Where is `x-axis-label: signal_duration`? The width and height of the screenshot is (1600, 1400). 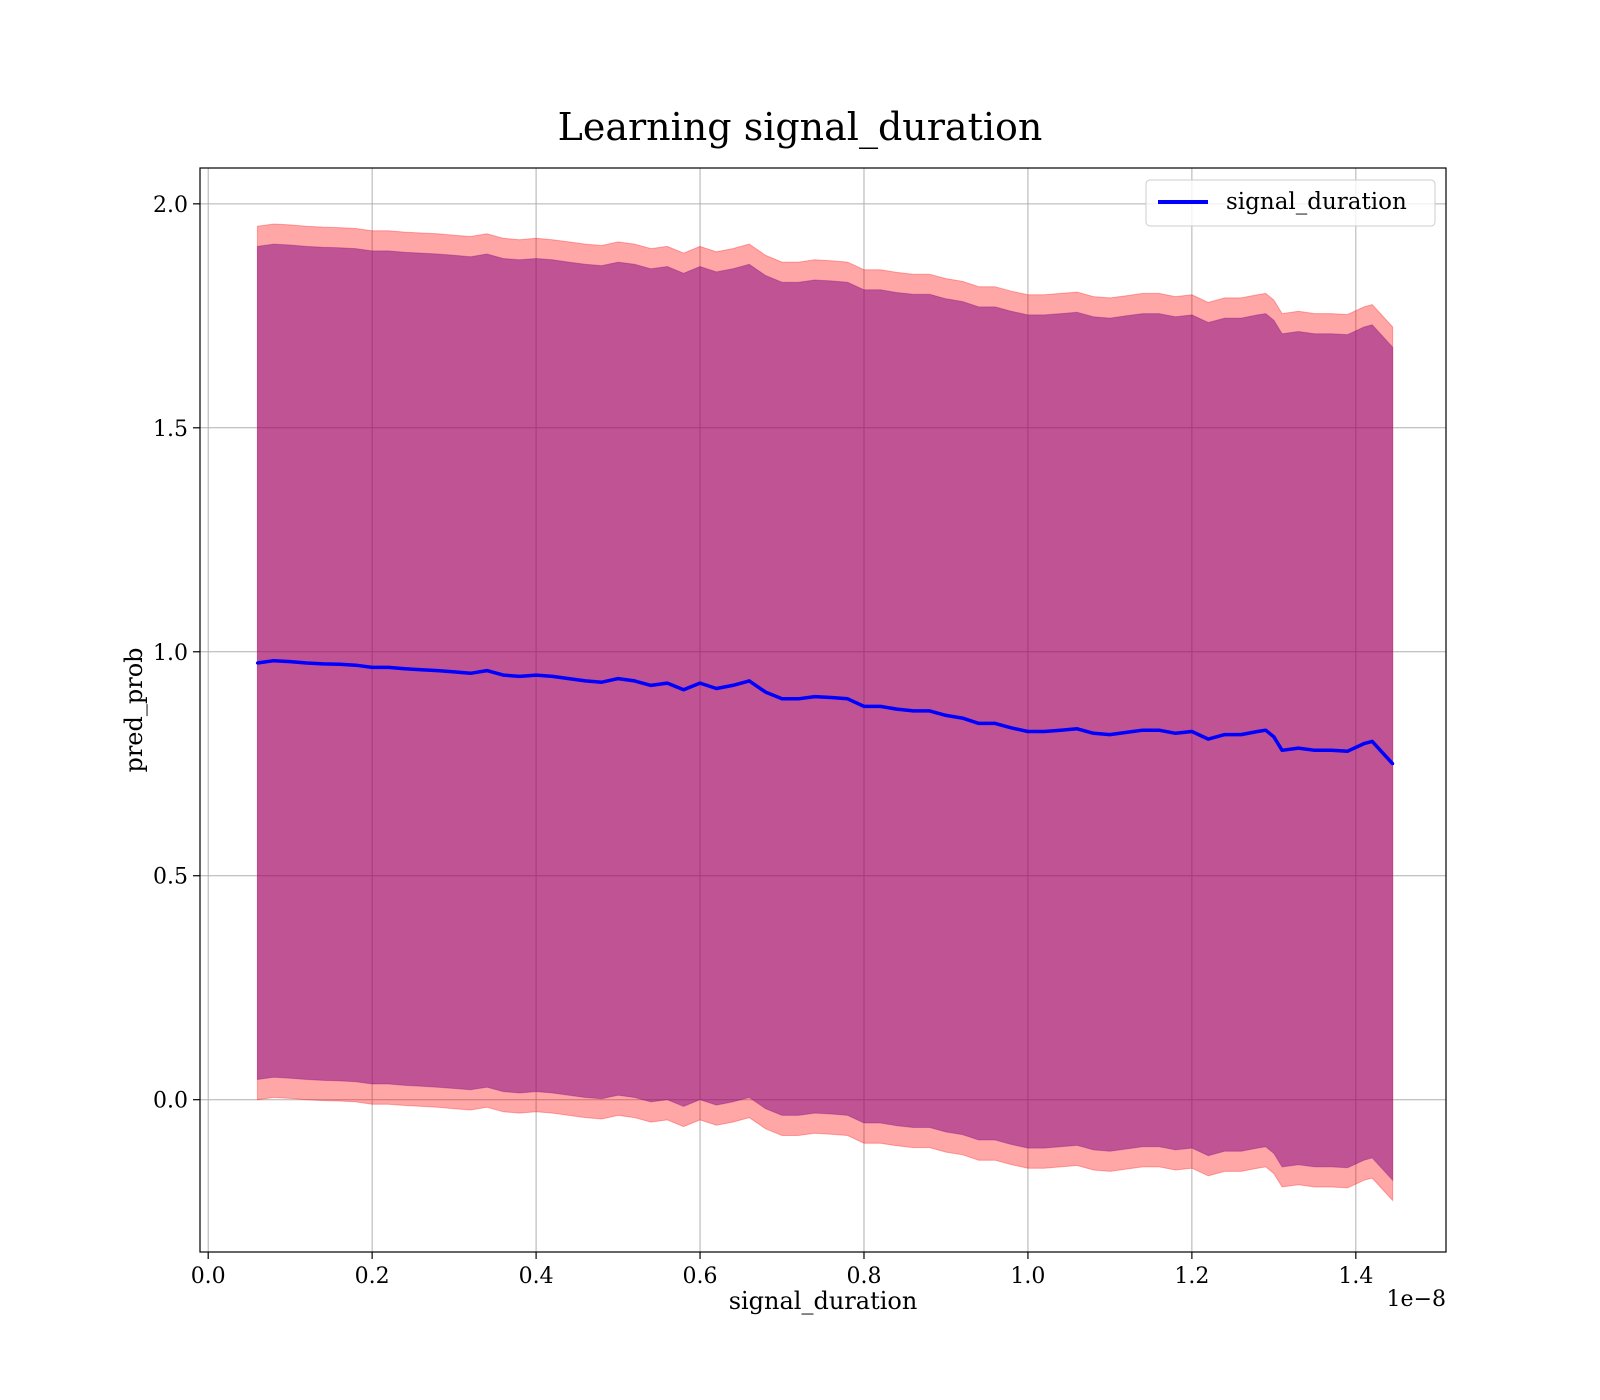 x-axis-label: signal_duration is located at coordinates (823, 1301).